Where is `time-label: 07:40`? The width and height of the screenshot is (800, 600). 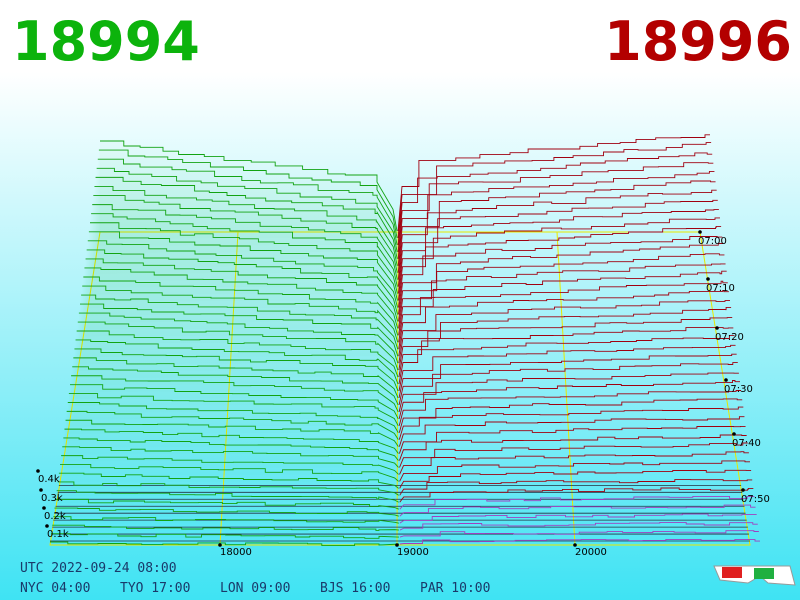
time-label: 07:40 is located at coordinates (746, 443).